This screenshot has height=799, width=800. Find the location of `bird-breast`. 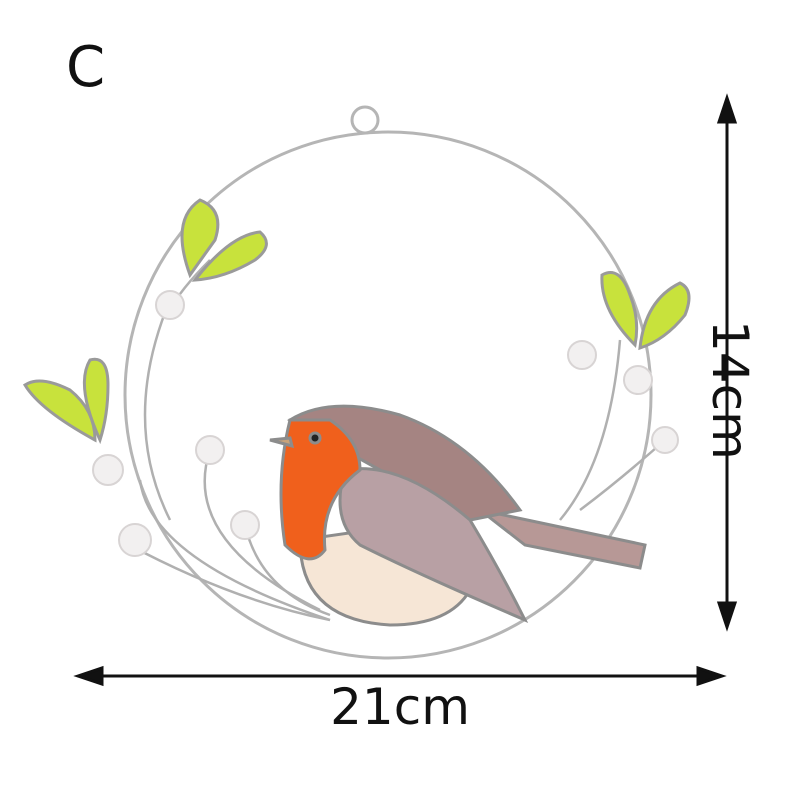

bird-breast is located at coordinates (320, 489).